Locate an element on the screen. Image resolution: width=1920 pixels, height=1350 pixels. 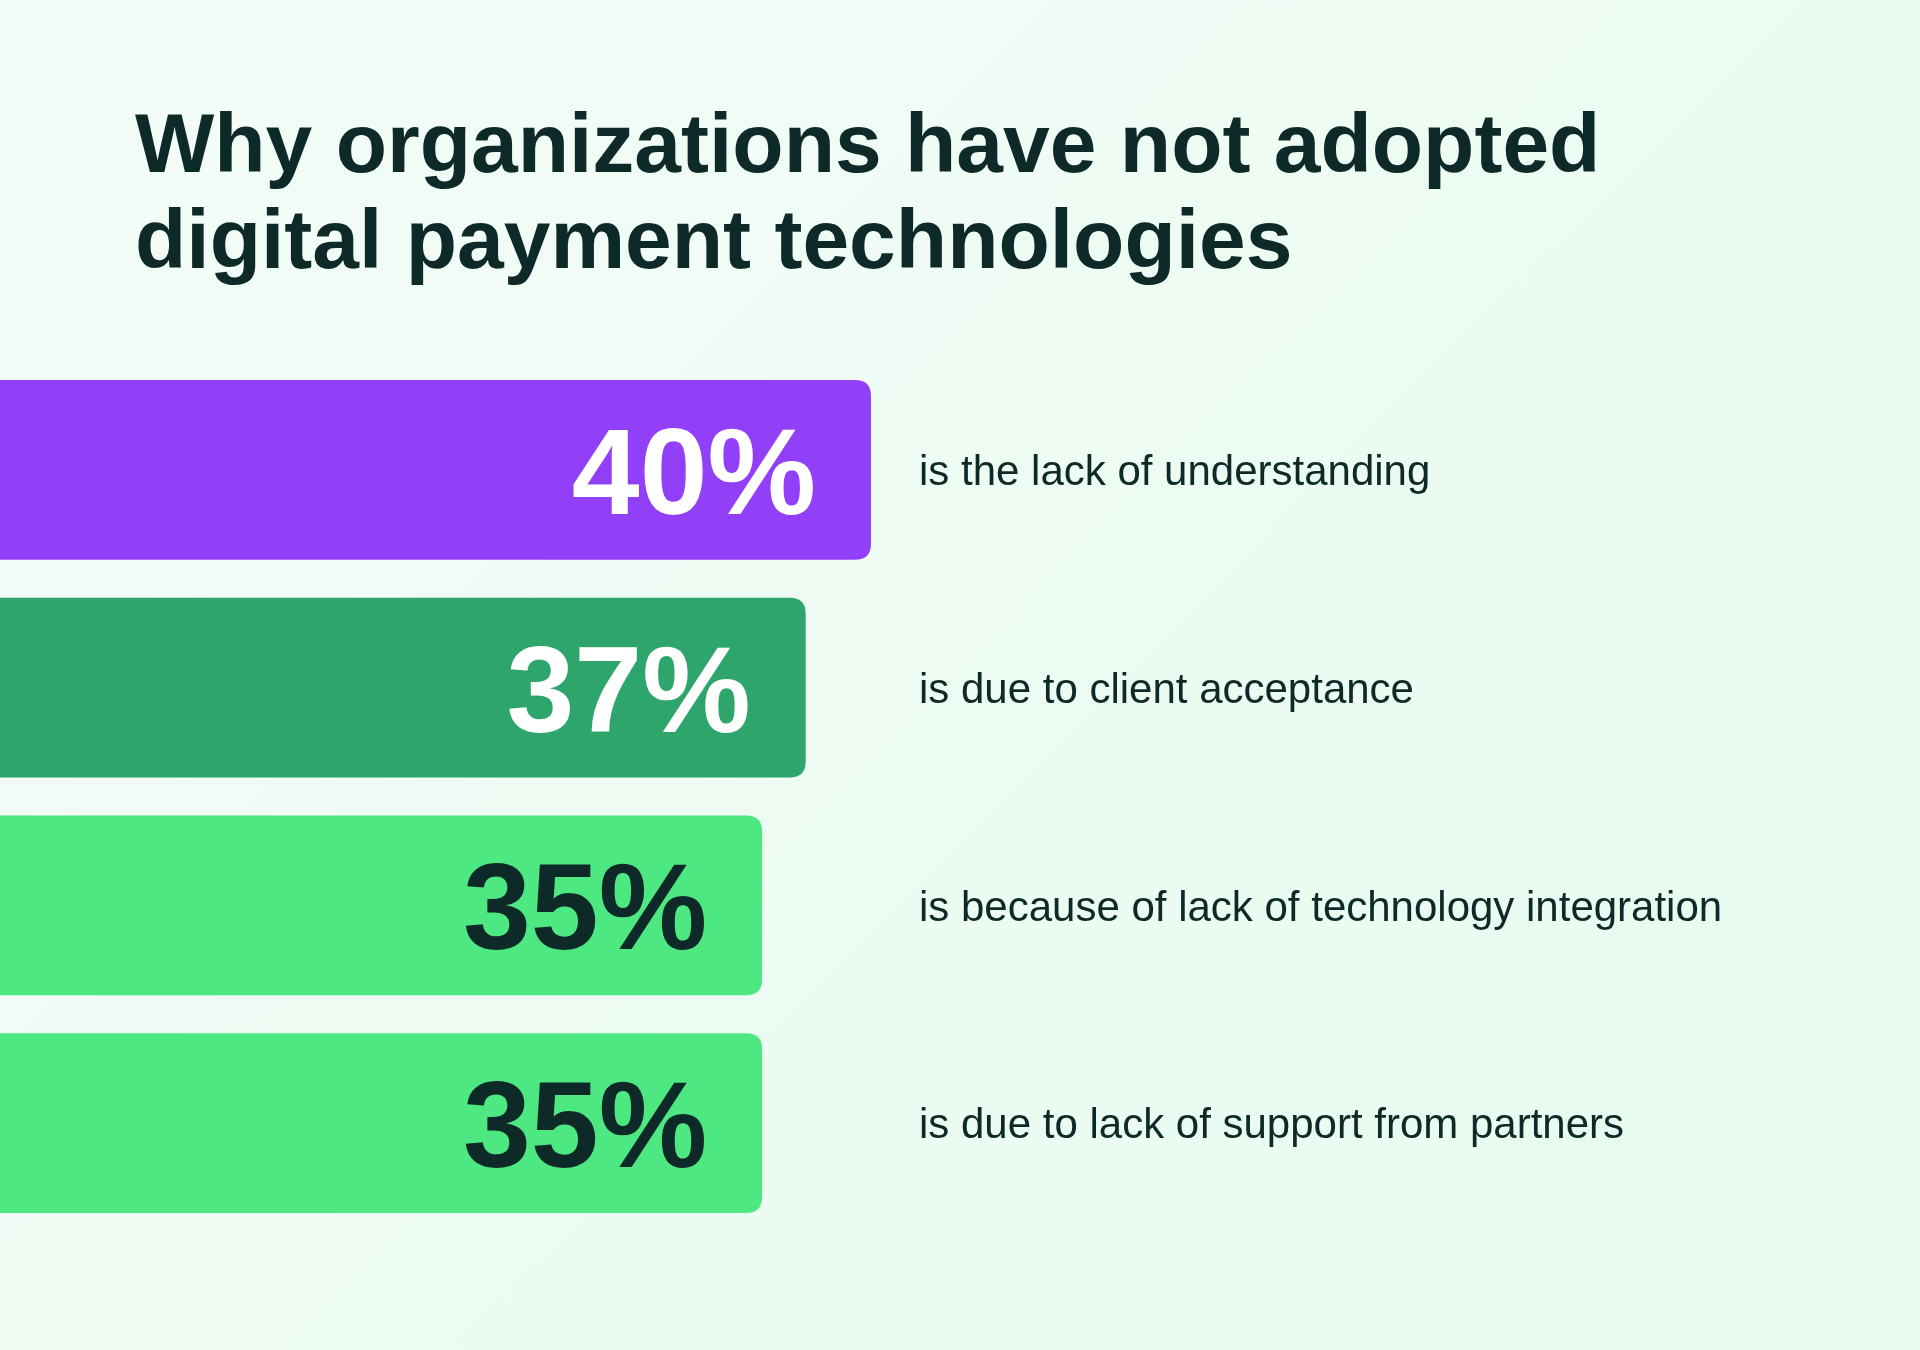
y-tick-label: is due to lack of support from partners is located at coordinates (1271, 1124).